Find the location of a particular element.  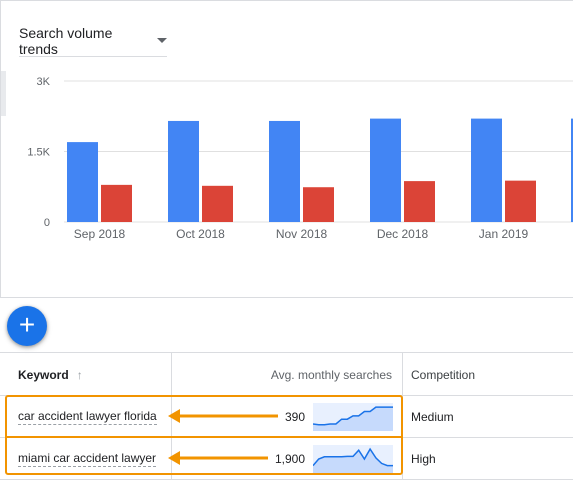

plus-icon: + is located at coordinates (27, 324).